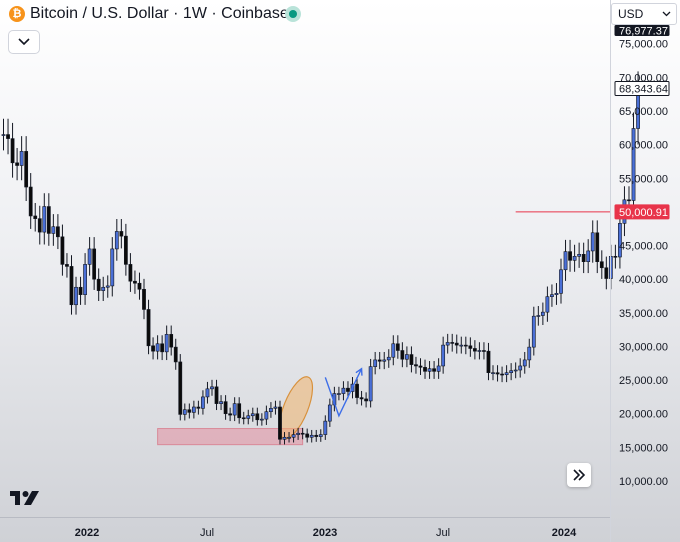  I want to click on chevron-down-icon, so click(24, 42).